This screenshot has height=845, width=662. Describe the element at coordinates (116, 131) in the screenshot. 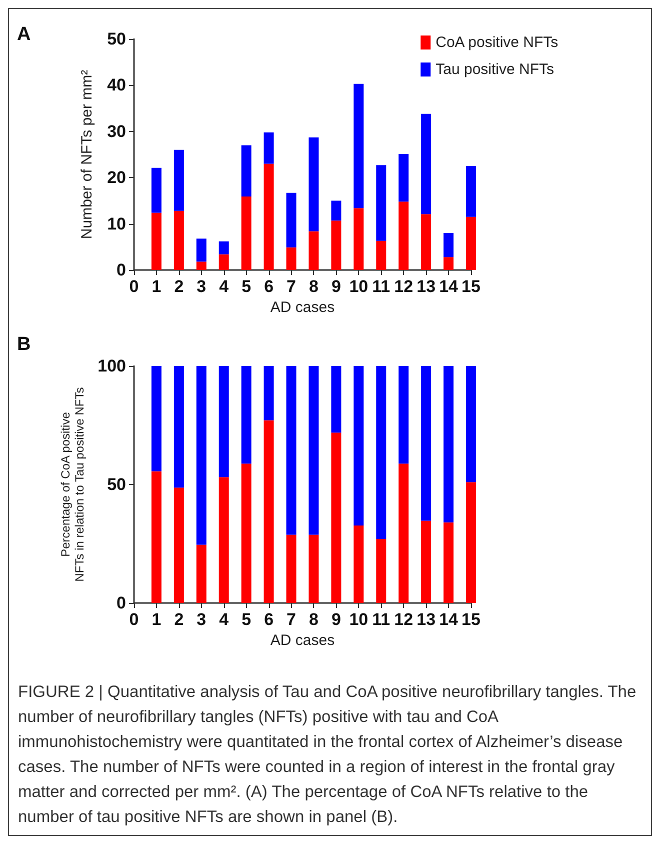

I see `y-tick-label: 30` at that location.